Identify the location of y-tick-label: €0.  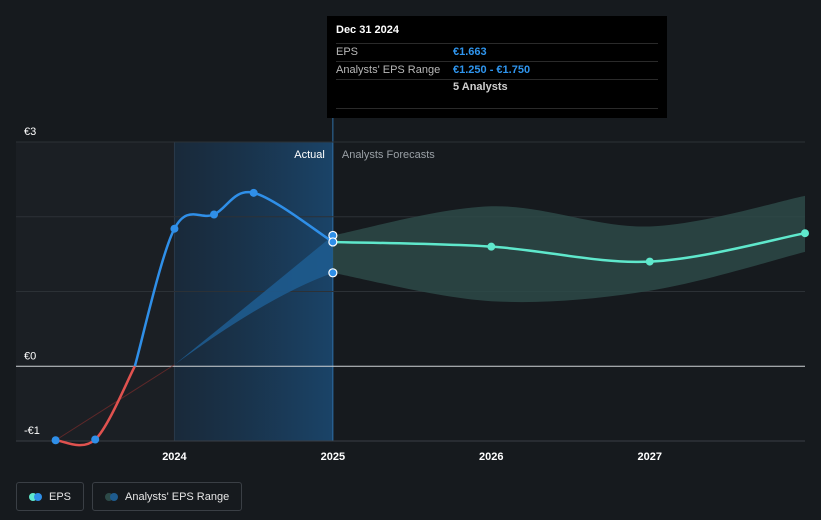
(30, 356).